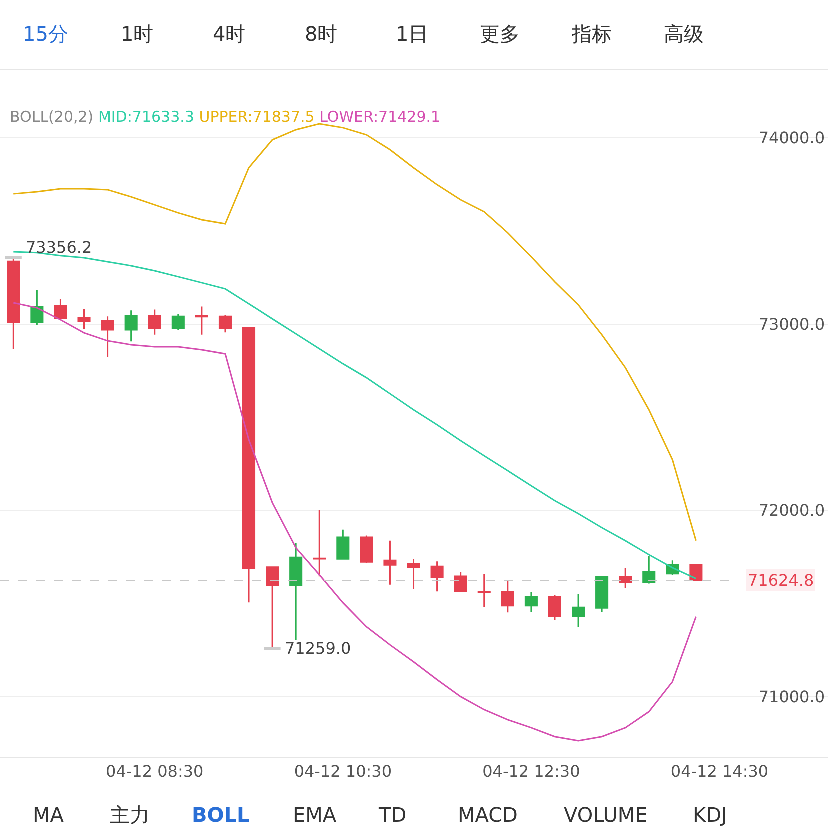 Image resolution: width=828 pixels, height=840 pixels. Describe the element at coordinates (229, 34) in the screenshot. I see `text: 4时` at that location.